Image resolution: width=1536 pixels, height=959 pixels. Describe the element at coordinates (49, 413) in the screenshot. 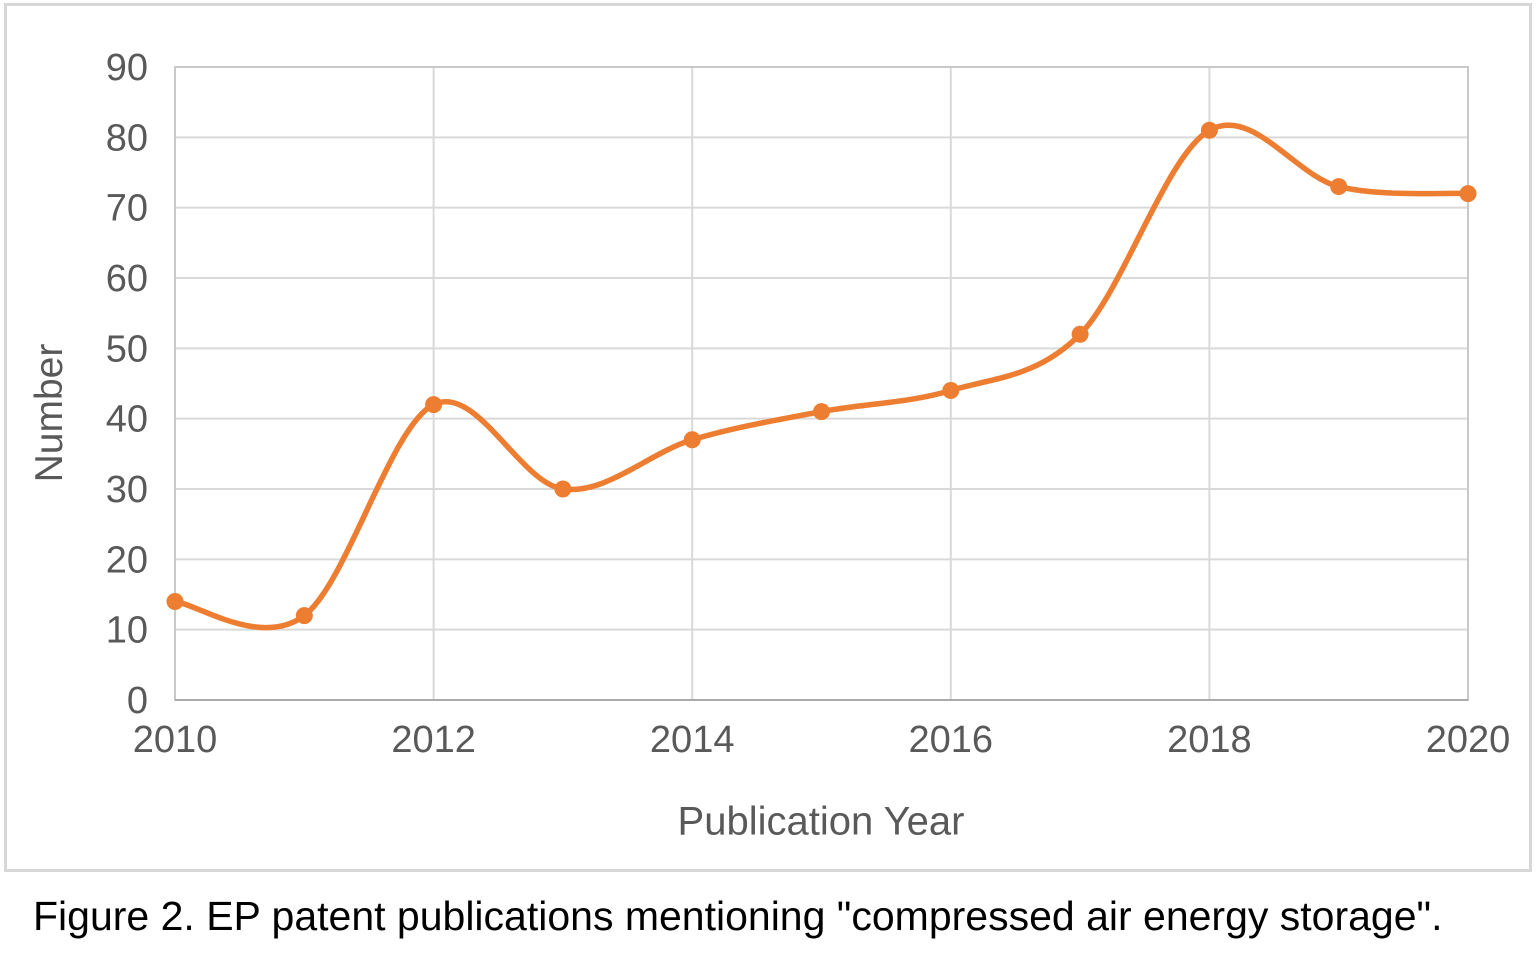

I see `y-axis-title: Number` at that location.